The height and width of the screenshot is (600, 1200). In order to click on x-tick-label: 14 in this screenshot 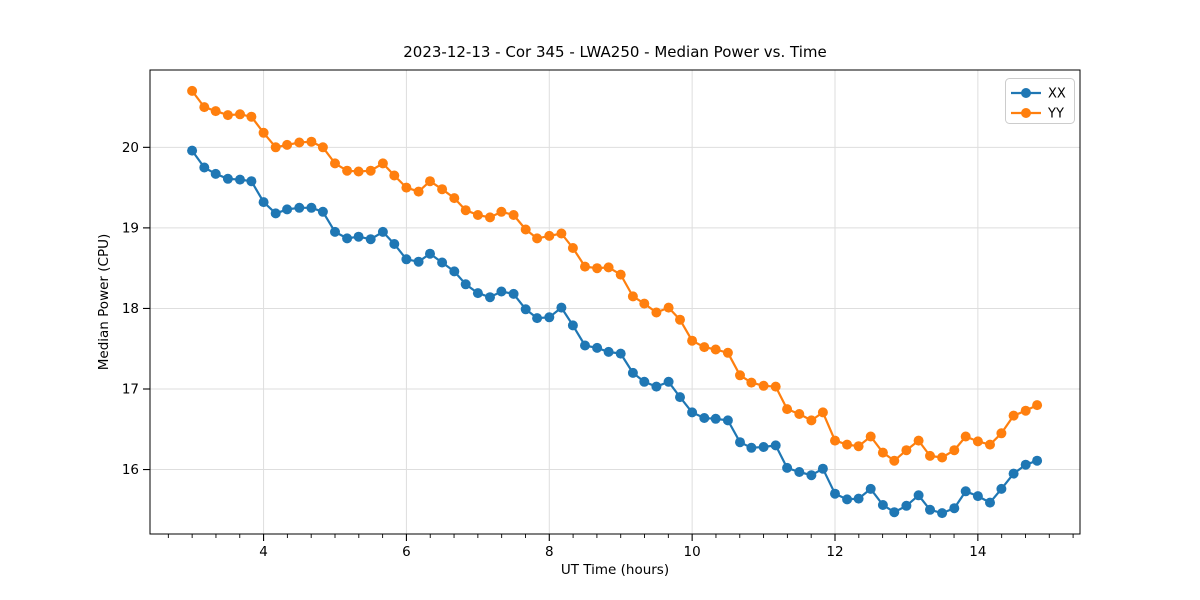, I will do `click(977, 552)`.